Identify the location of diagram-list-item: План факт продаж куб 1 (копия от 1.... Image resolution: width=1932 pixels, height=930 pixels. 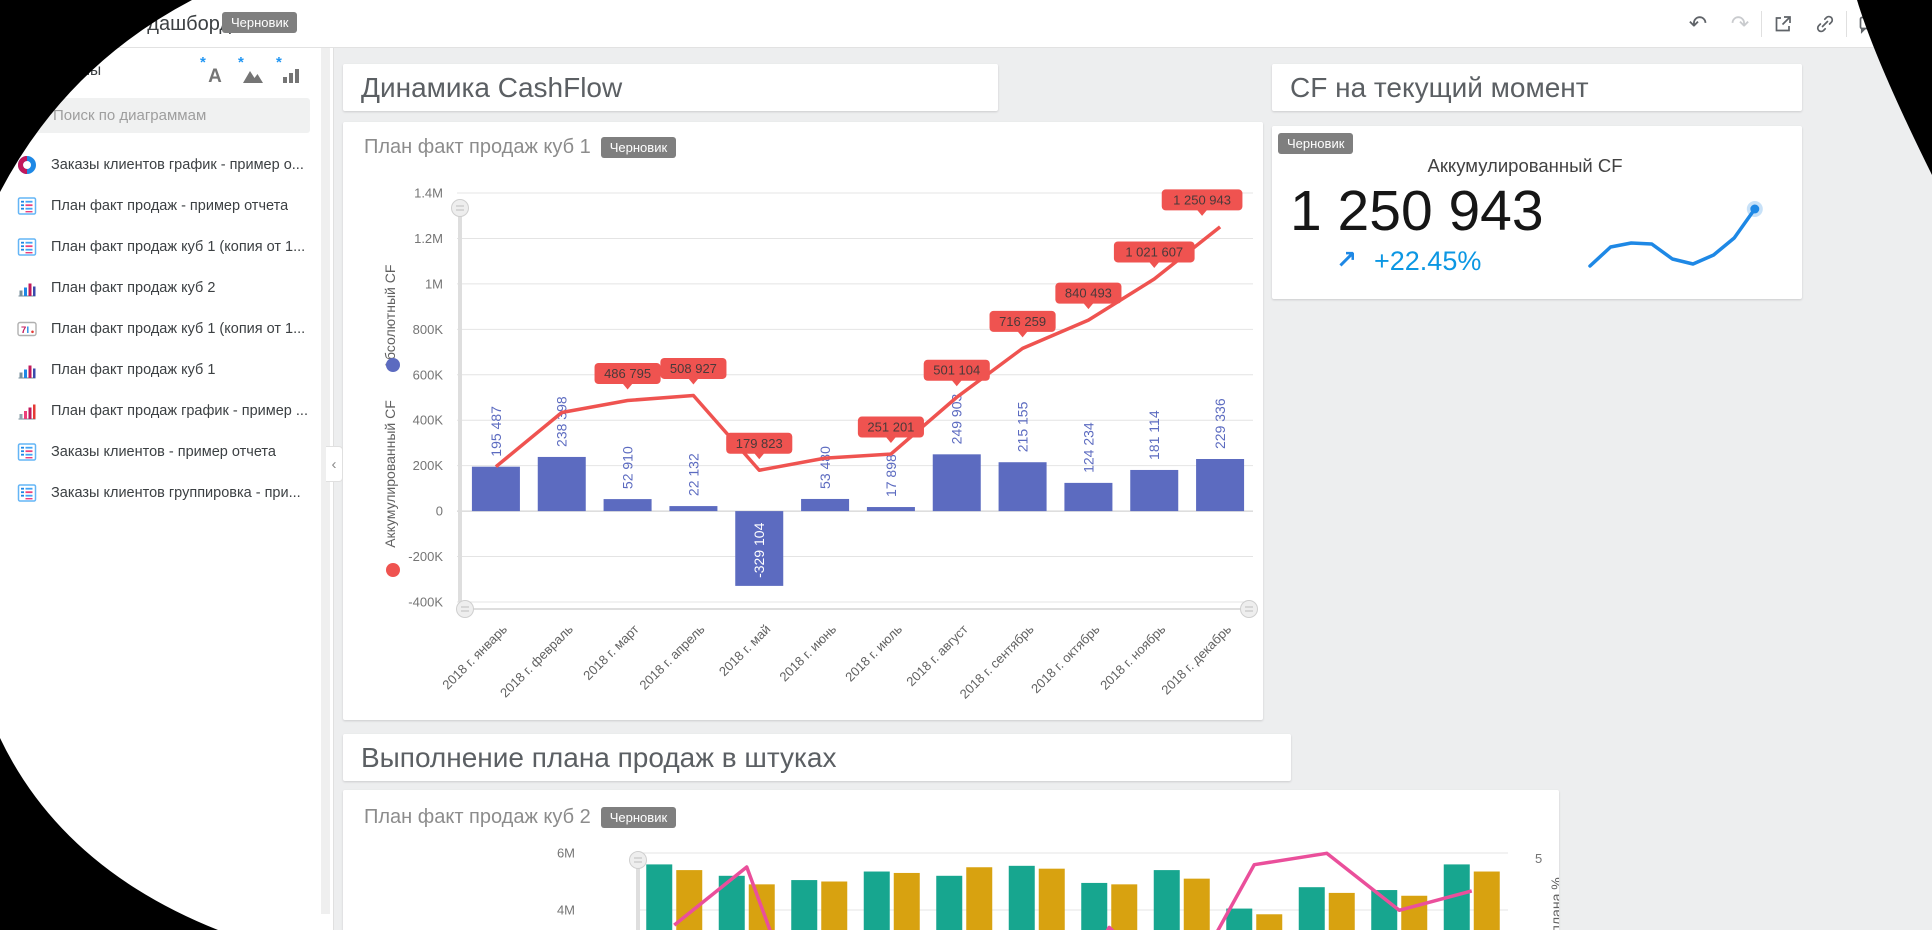
(159, 246).